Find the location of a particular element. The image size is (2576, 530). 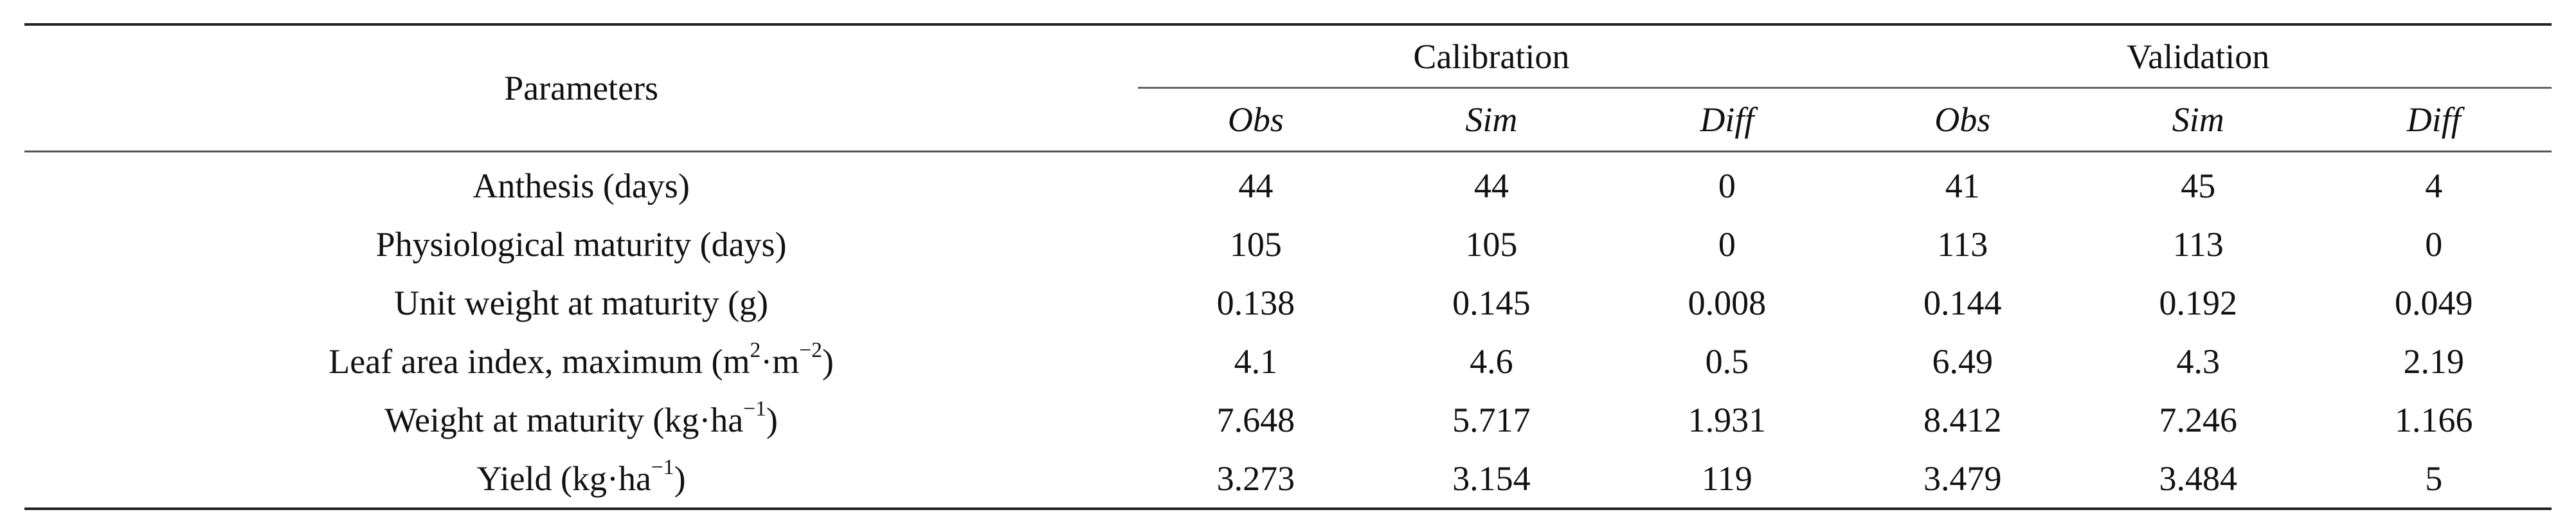

table-row: Anthesis (days) 44 44 0 41 45 4 is located at coordinates (1288, 184).